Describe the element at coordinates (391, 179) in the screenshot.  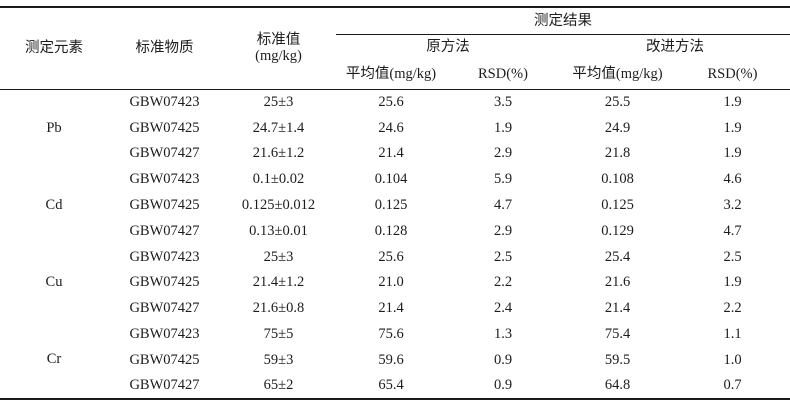
I see `orig-mean-cell: 0.104` at that location.